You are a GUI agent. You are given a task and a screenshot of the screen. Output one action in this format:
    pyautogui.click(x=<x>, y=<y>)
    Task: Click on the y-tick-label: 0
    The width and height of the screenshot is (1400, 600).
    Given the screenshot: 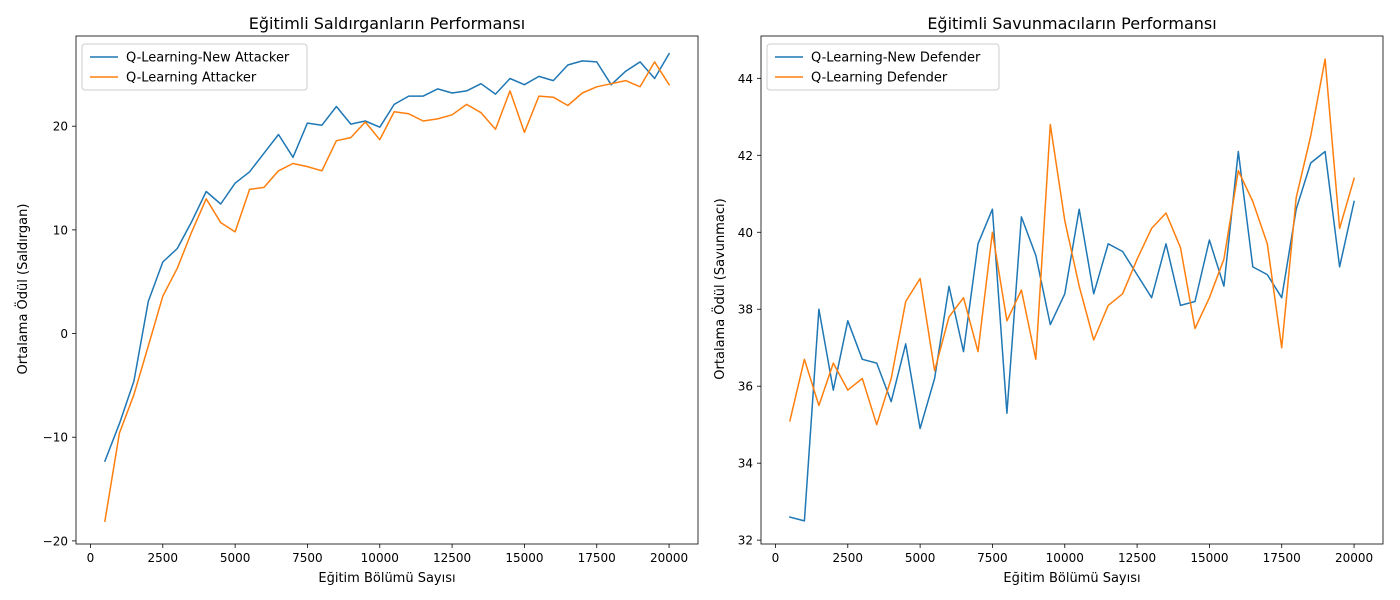 What is the action you would take?
    pyautogui.click(x=64, y=334)
    